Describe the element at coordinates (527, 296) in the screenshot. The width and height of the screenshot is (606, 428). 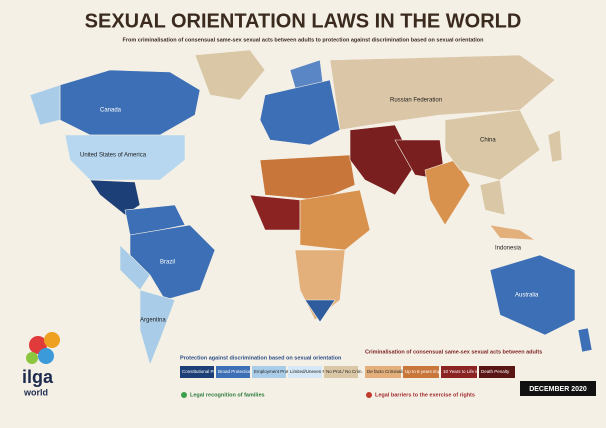
I see `country-label: Australia` at that location.